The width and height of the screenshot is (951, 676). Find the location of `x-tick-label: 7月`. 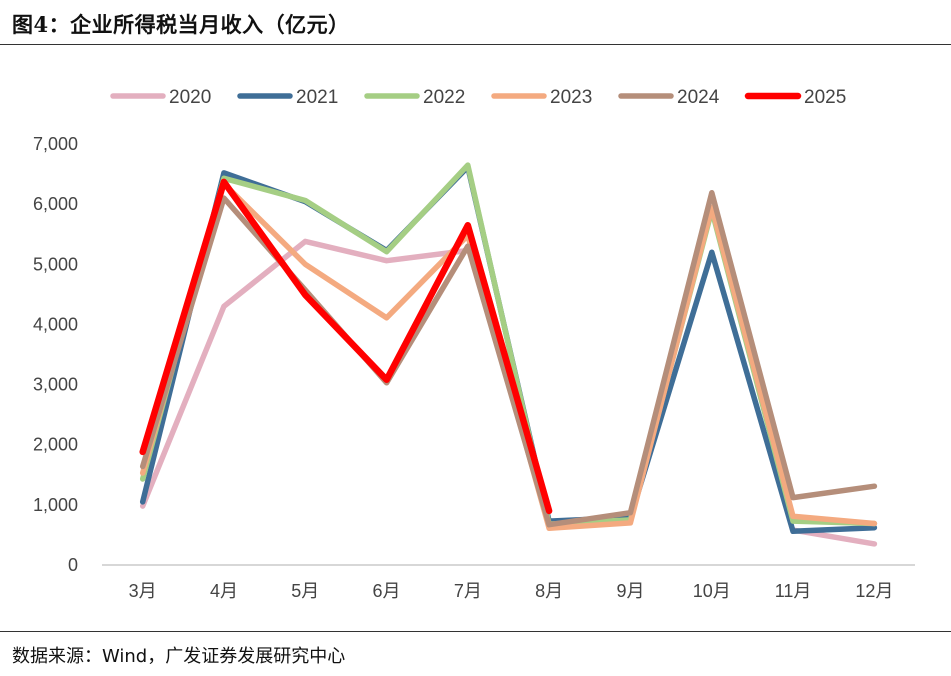

x-tick-label: 7月 is located at coordinates (468, 591).